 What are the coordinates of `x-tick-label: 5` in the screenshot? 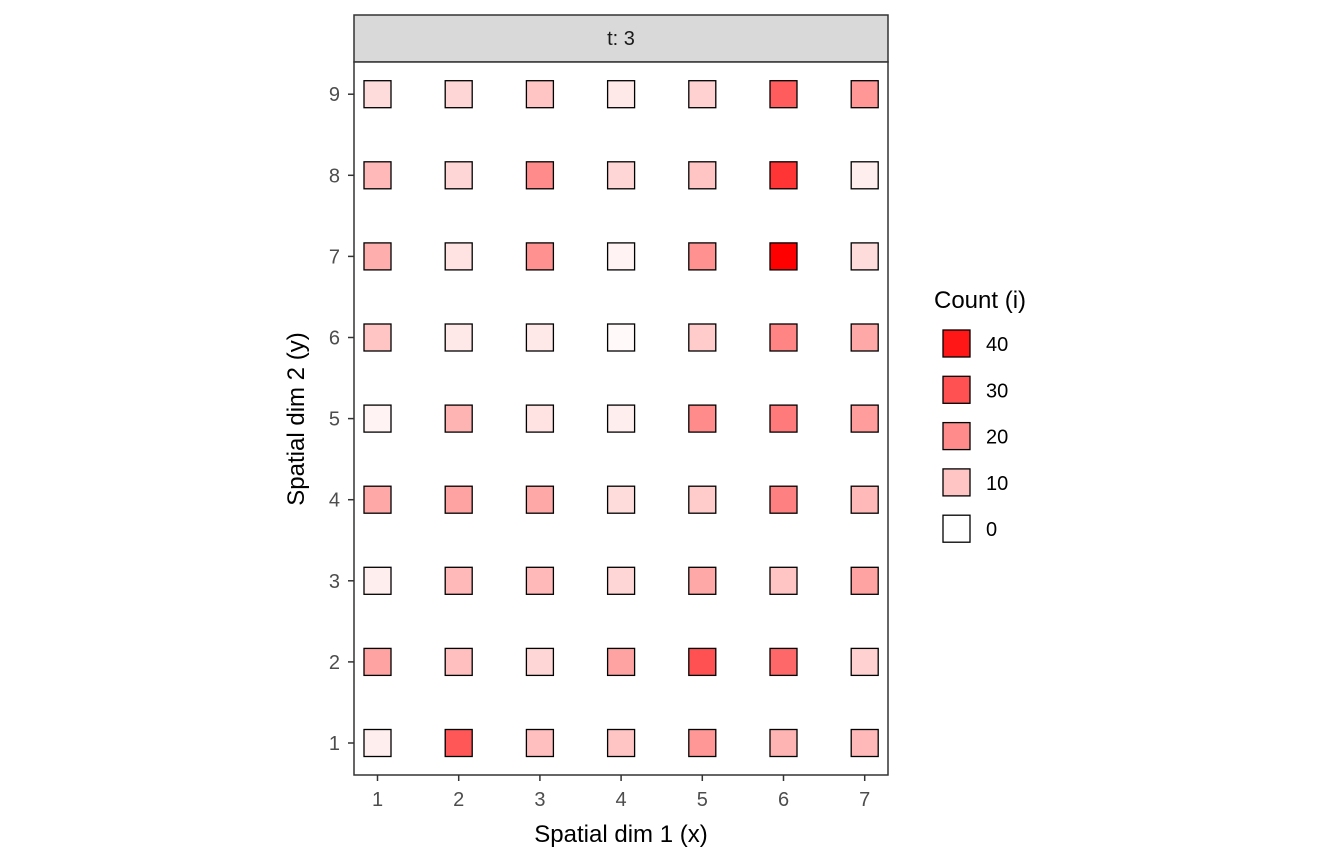 It's located at (702, 800).